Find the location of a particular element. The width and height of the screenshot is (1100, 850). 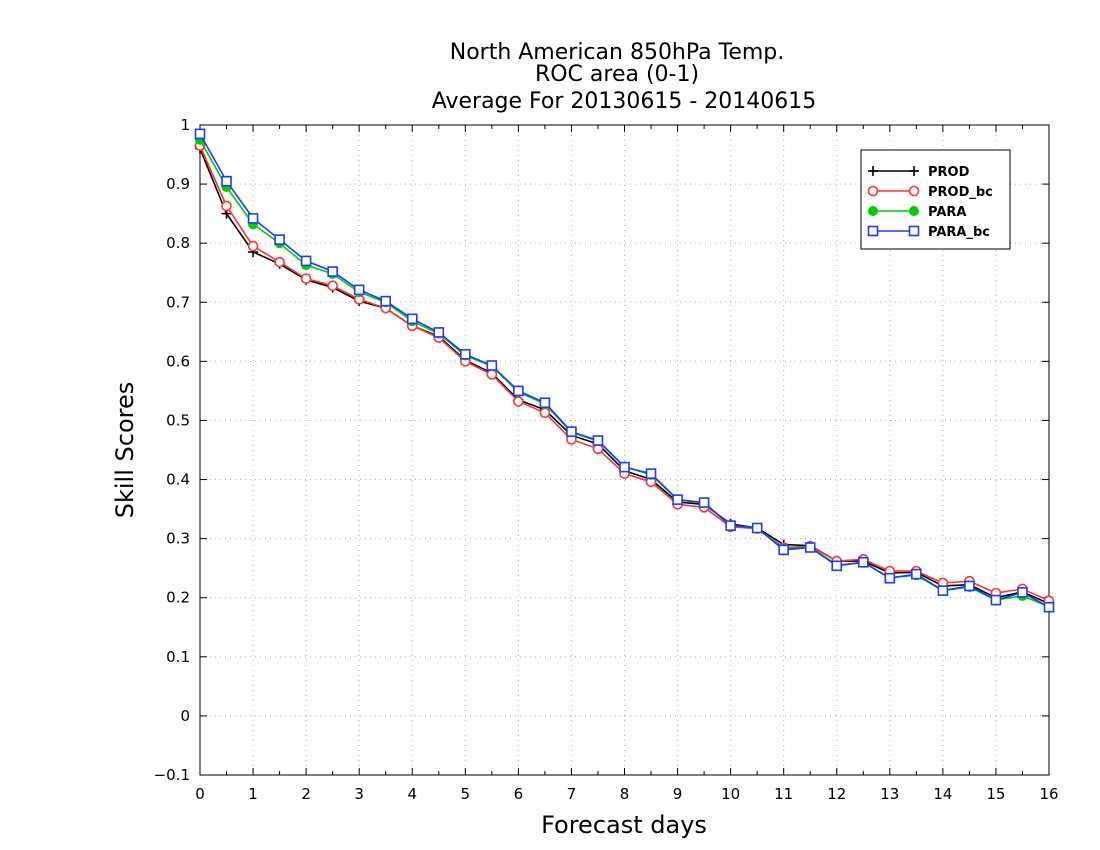

legend-item-prod: PROD is located at coordinates (919, 172).